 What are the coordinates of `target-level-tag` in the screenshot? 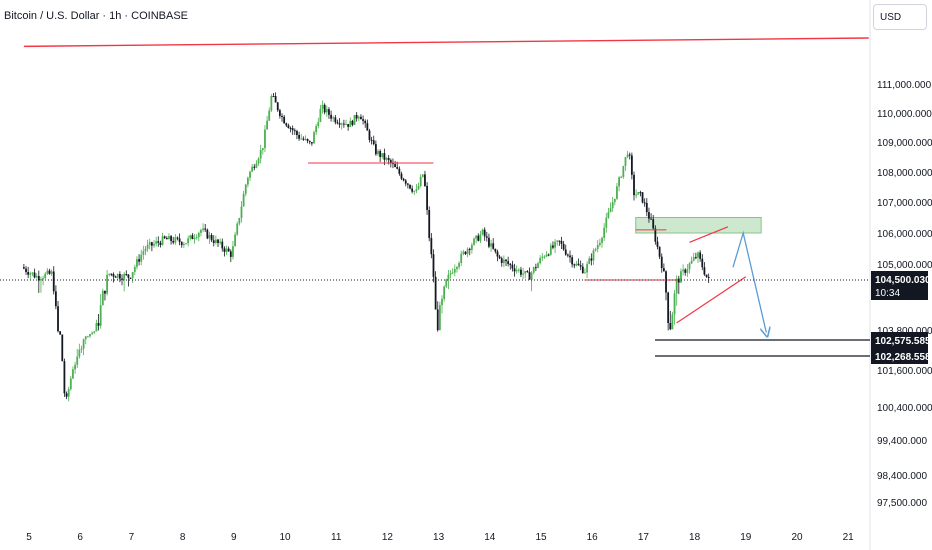 It's located at (899, 340).